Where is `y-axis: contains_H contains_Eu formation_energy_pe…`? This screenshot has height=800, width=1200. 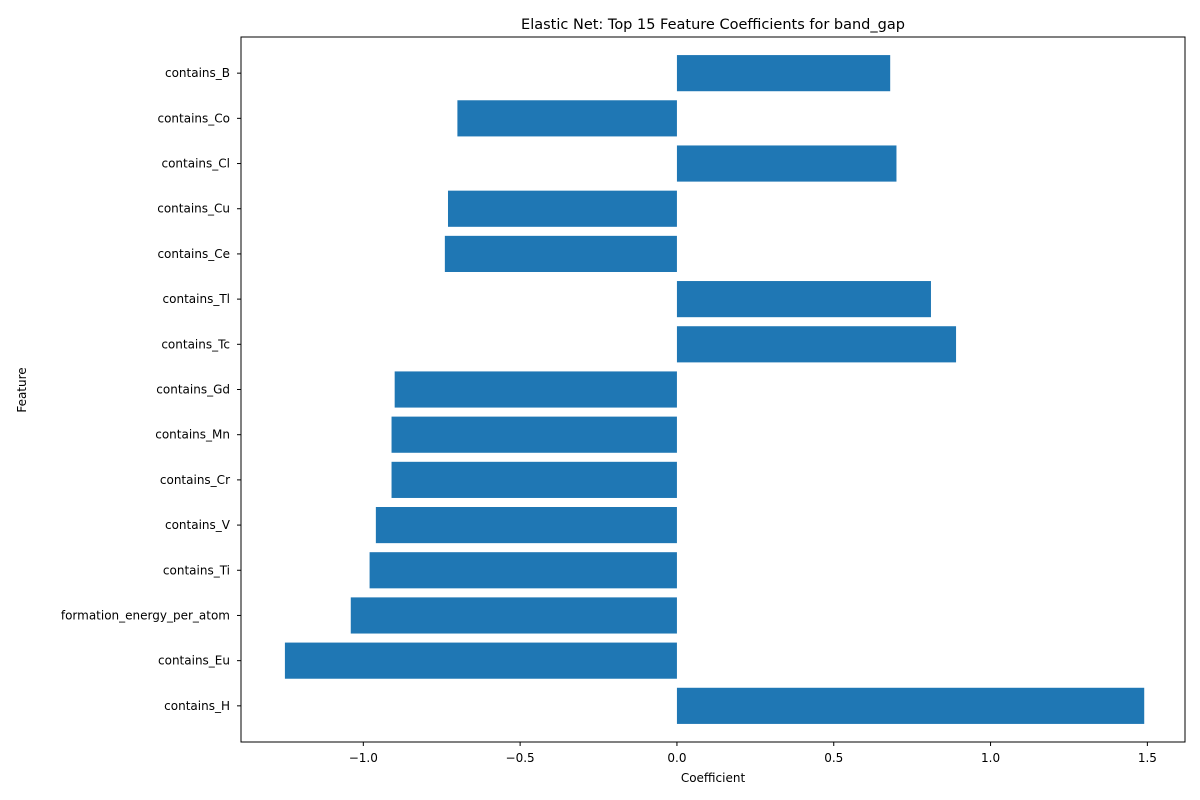 y-axis: contains_H contains_Eu formation_energy_pe… is located at coordinates (151, 389).